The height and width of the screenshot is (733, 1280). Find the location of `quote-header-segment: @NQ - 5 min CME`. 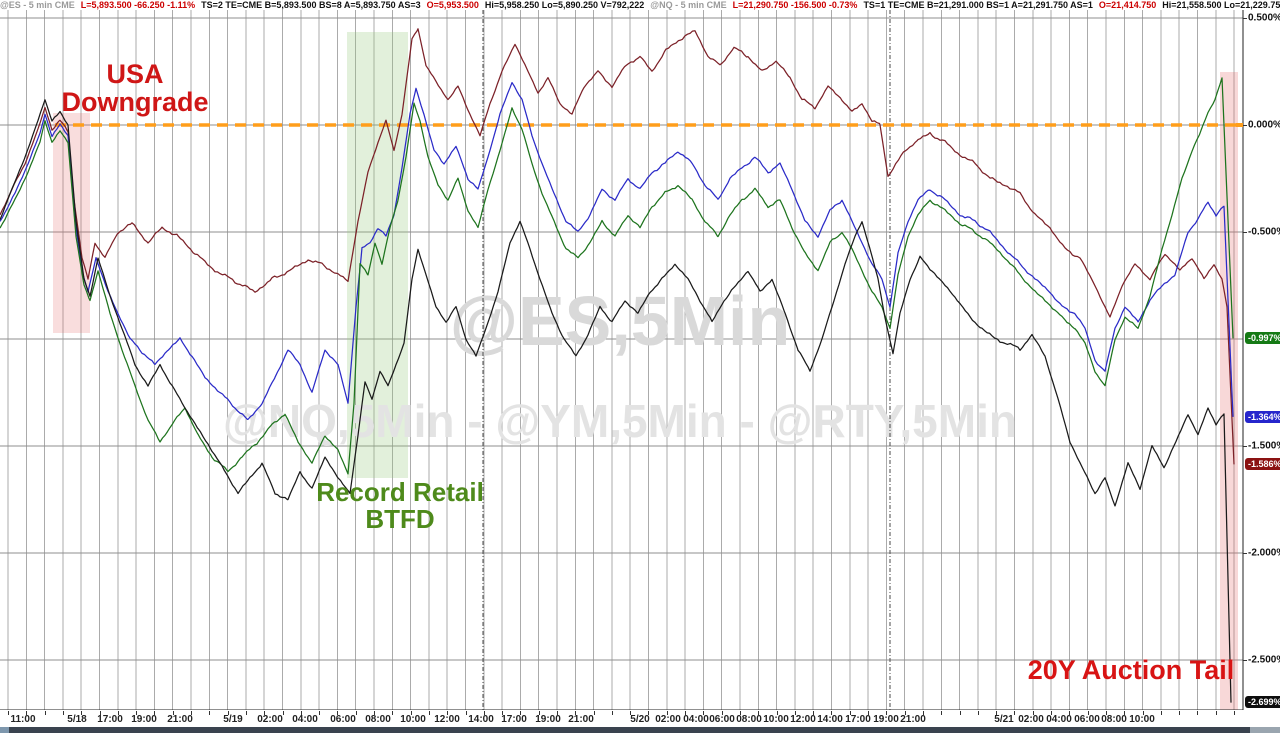

quote-header-segment: @NQ - 5 min CME is located at coordinates (688, 5).